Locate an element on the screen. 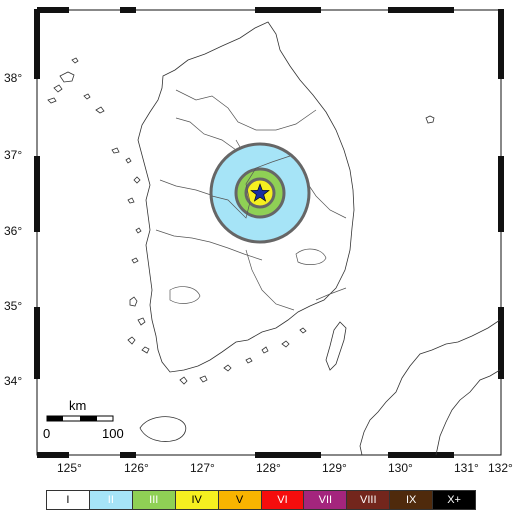 This screenshot has width=522, height=515. legend-item-iii: III is located at coordinates (154, 500).